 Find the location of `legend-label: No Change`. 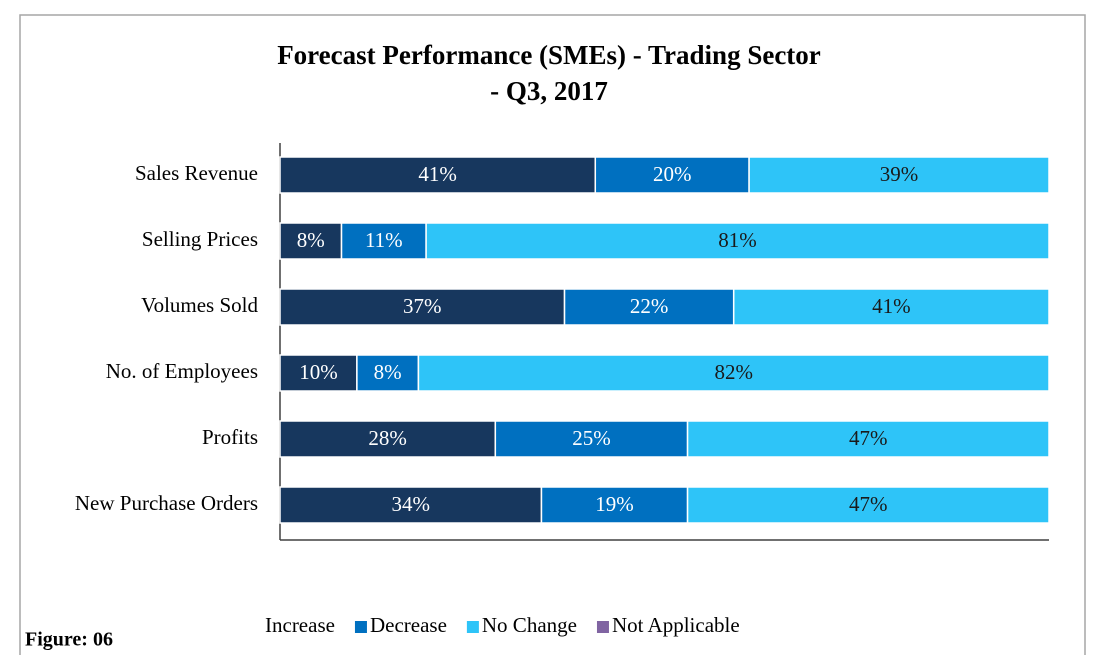

legend-label: No Change is located at coordinates (529, 625).